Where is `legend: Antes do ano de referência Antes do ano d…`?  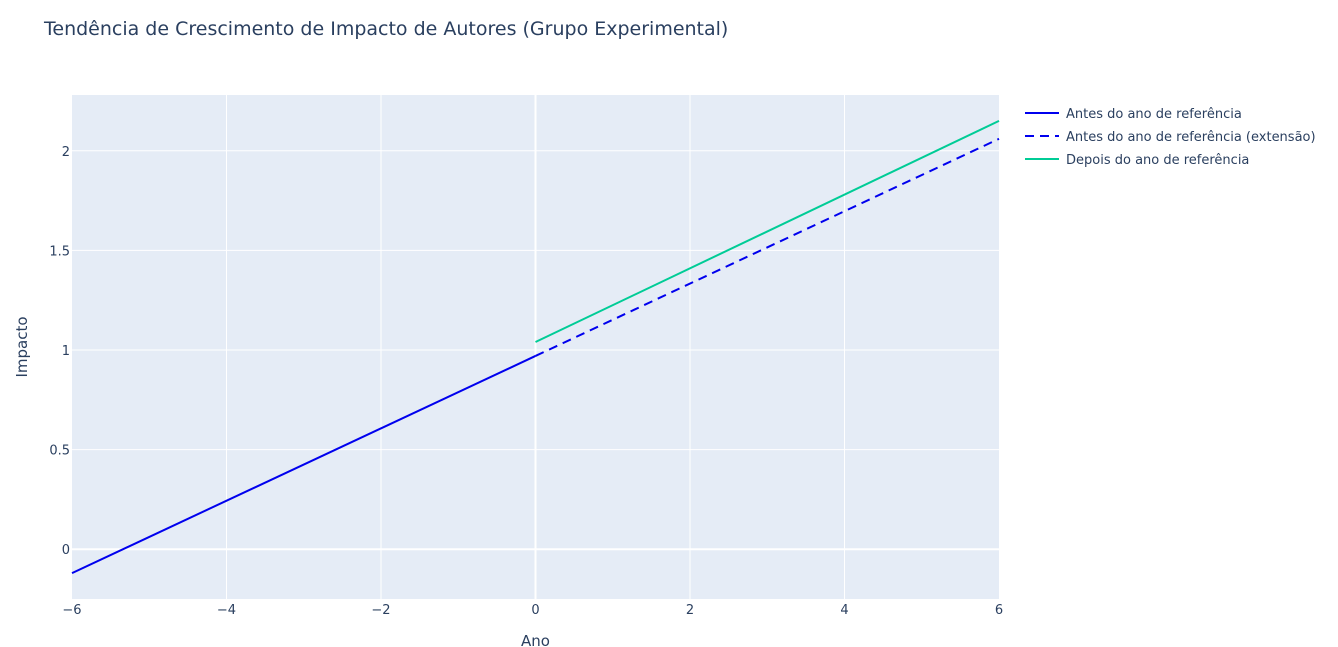
legend: Antes do ano de referência Antes do ano d… is located at coordinates (1170, 137).